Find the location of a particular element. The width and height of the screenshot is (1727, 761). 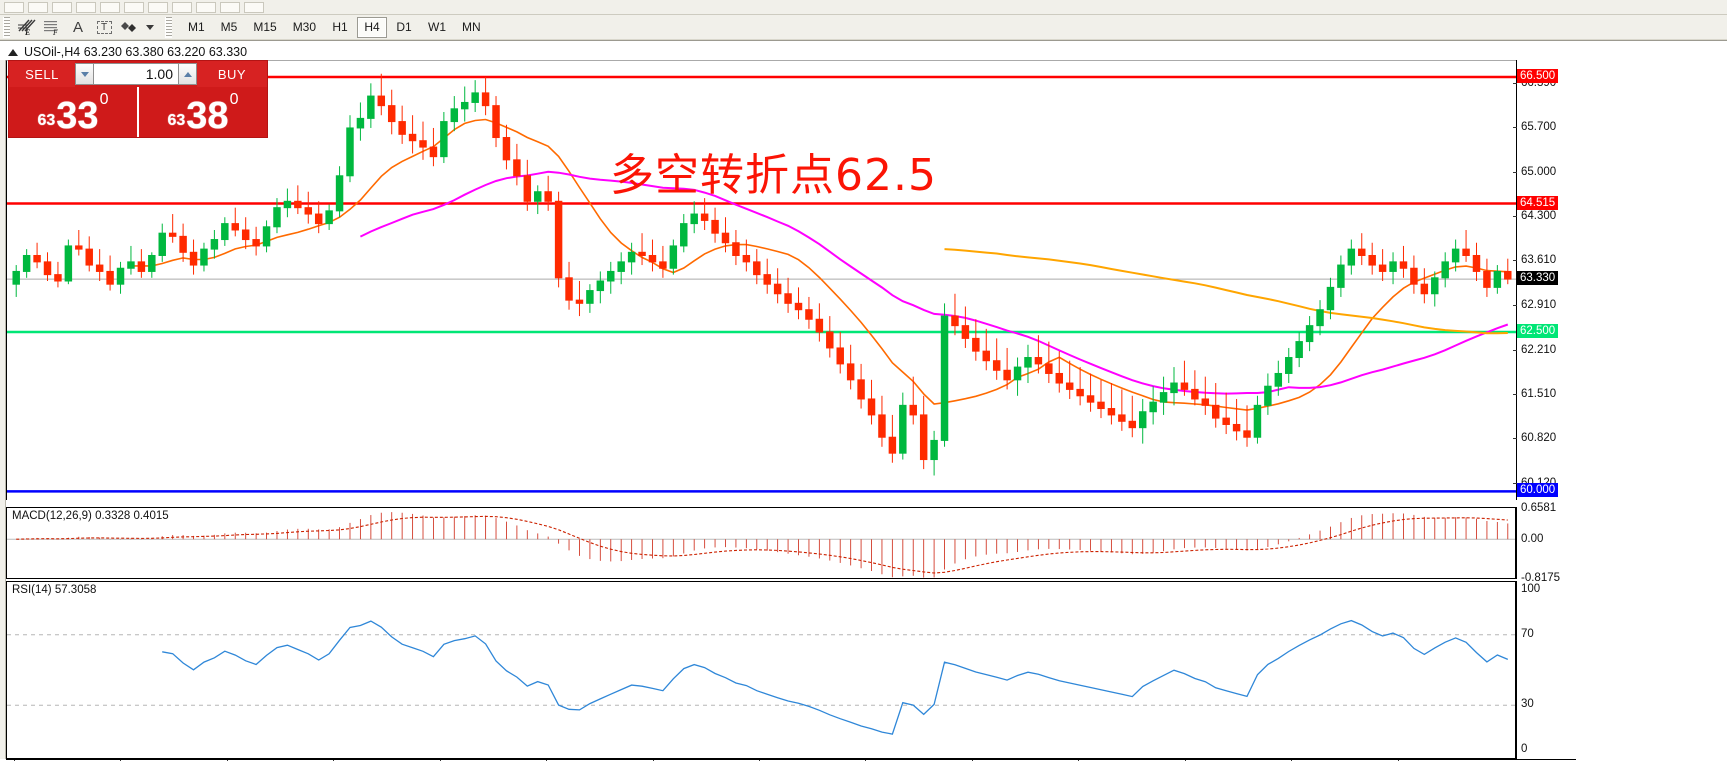

chevron-down-icon is located at coordinates (84, 74).